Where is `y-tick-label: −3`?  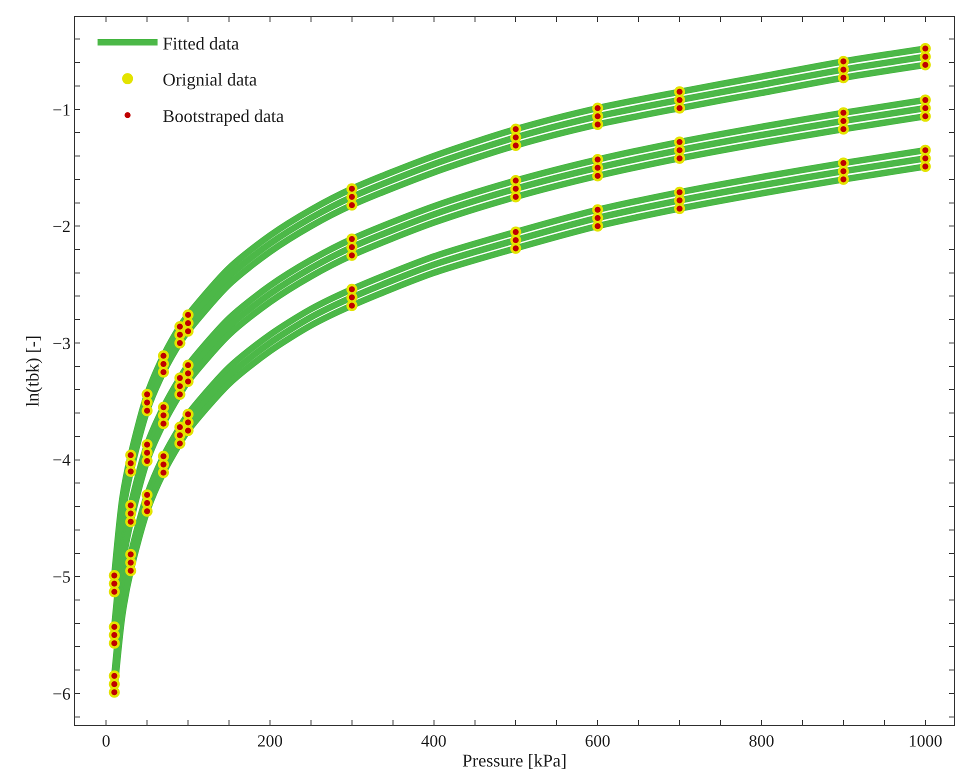 y-tick-label: −3 is located at coordinates (61, 343).